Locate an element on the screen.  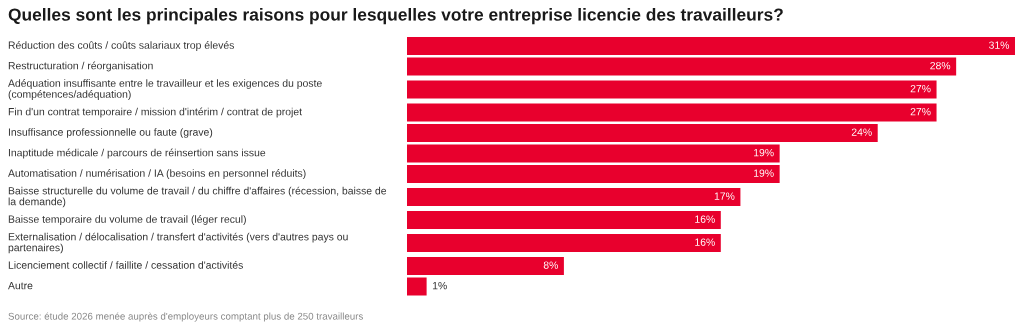
chart-title: Quelles sont les principales raisons pour lesquelles votre entreprise licencie des travailleurs? is located at coordinates (395, 16).